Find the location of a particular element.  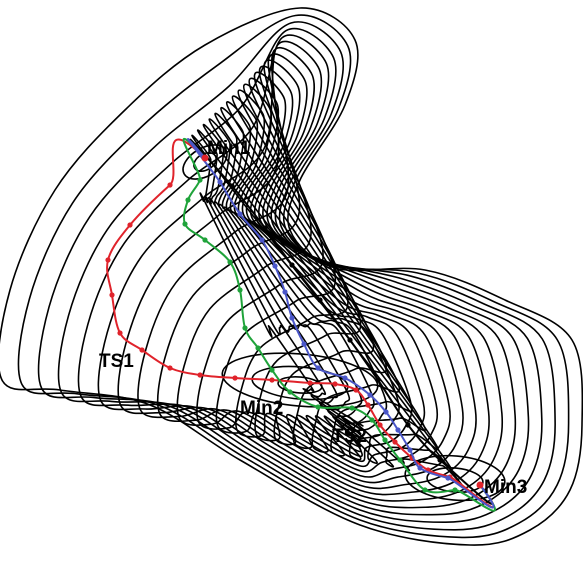

label-ts1: TS1 is located at coordinates (116, 361).